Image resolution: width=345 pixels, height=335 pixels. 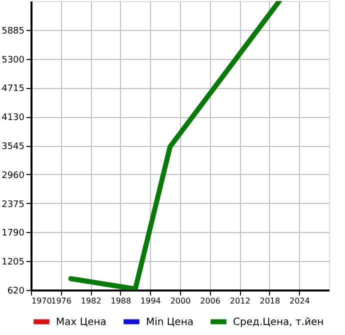 What do you see at coordinates (270, 301) in the screenshot?
I see `x-tick-label: 2018` at bounding box center [270, 301].